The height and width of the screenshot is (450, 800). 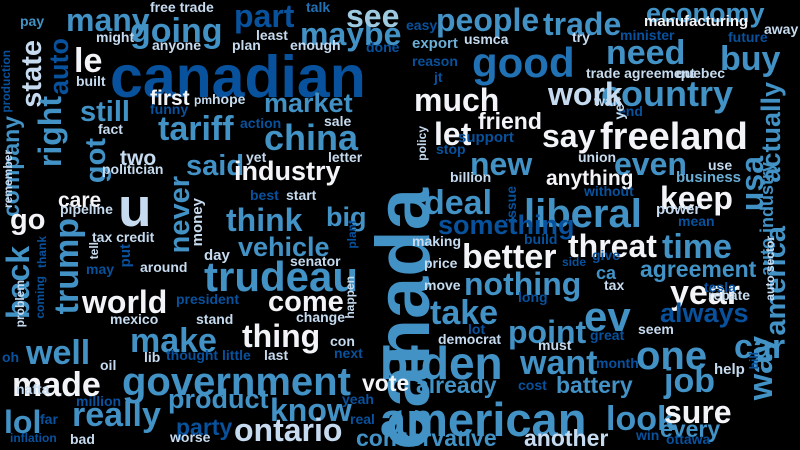 What do you see at coordinates (346, 217) in the screenshot?
I see `word-big: big` at bounding box center [346, 217].